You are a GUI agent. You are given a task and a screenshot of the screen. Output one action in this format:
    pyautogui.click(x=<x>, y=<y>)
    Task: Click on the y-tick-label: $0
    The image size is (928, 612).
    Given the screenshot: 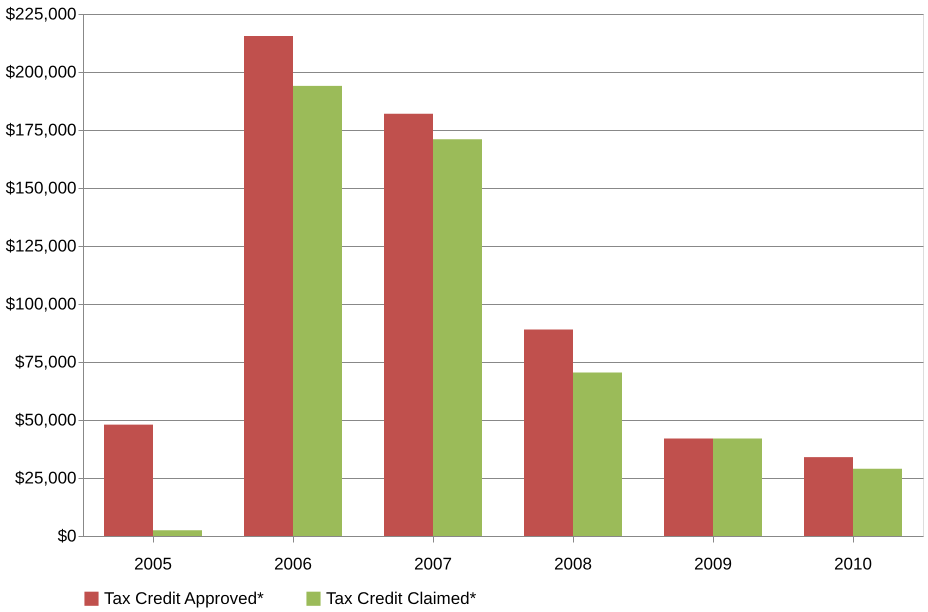 What is the action you would take?
    pyautogui.click(x=67, y=536)
    